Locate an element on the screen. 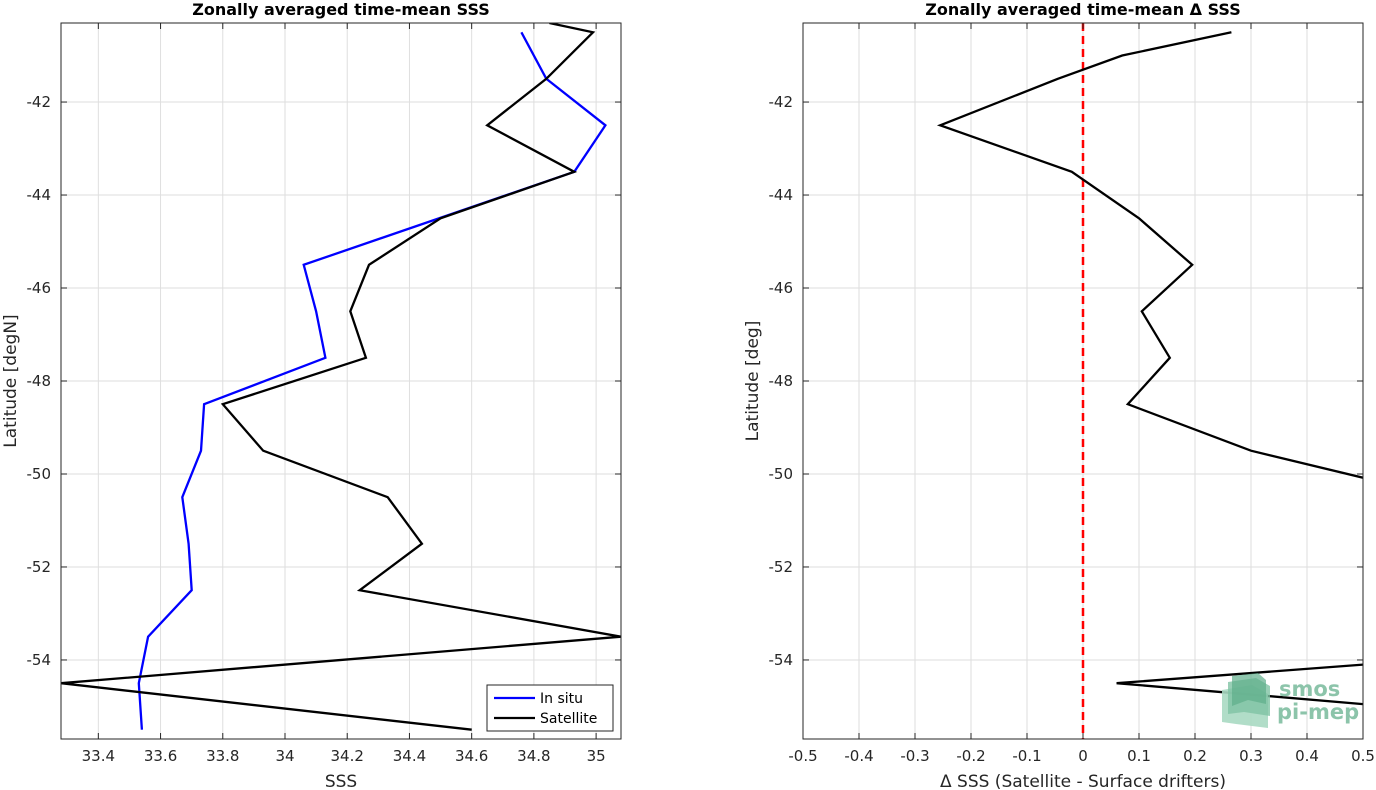 The height and width of the screenshot is (790, 1376). y-axis-label: Latitude [degN] is located at coordinates (11, 380).